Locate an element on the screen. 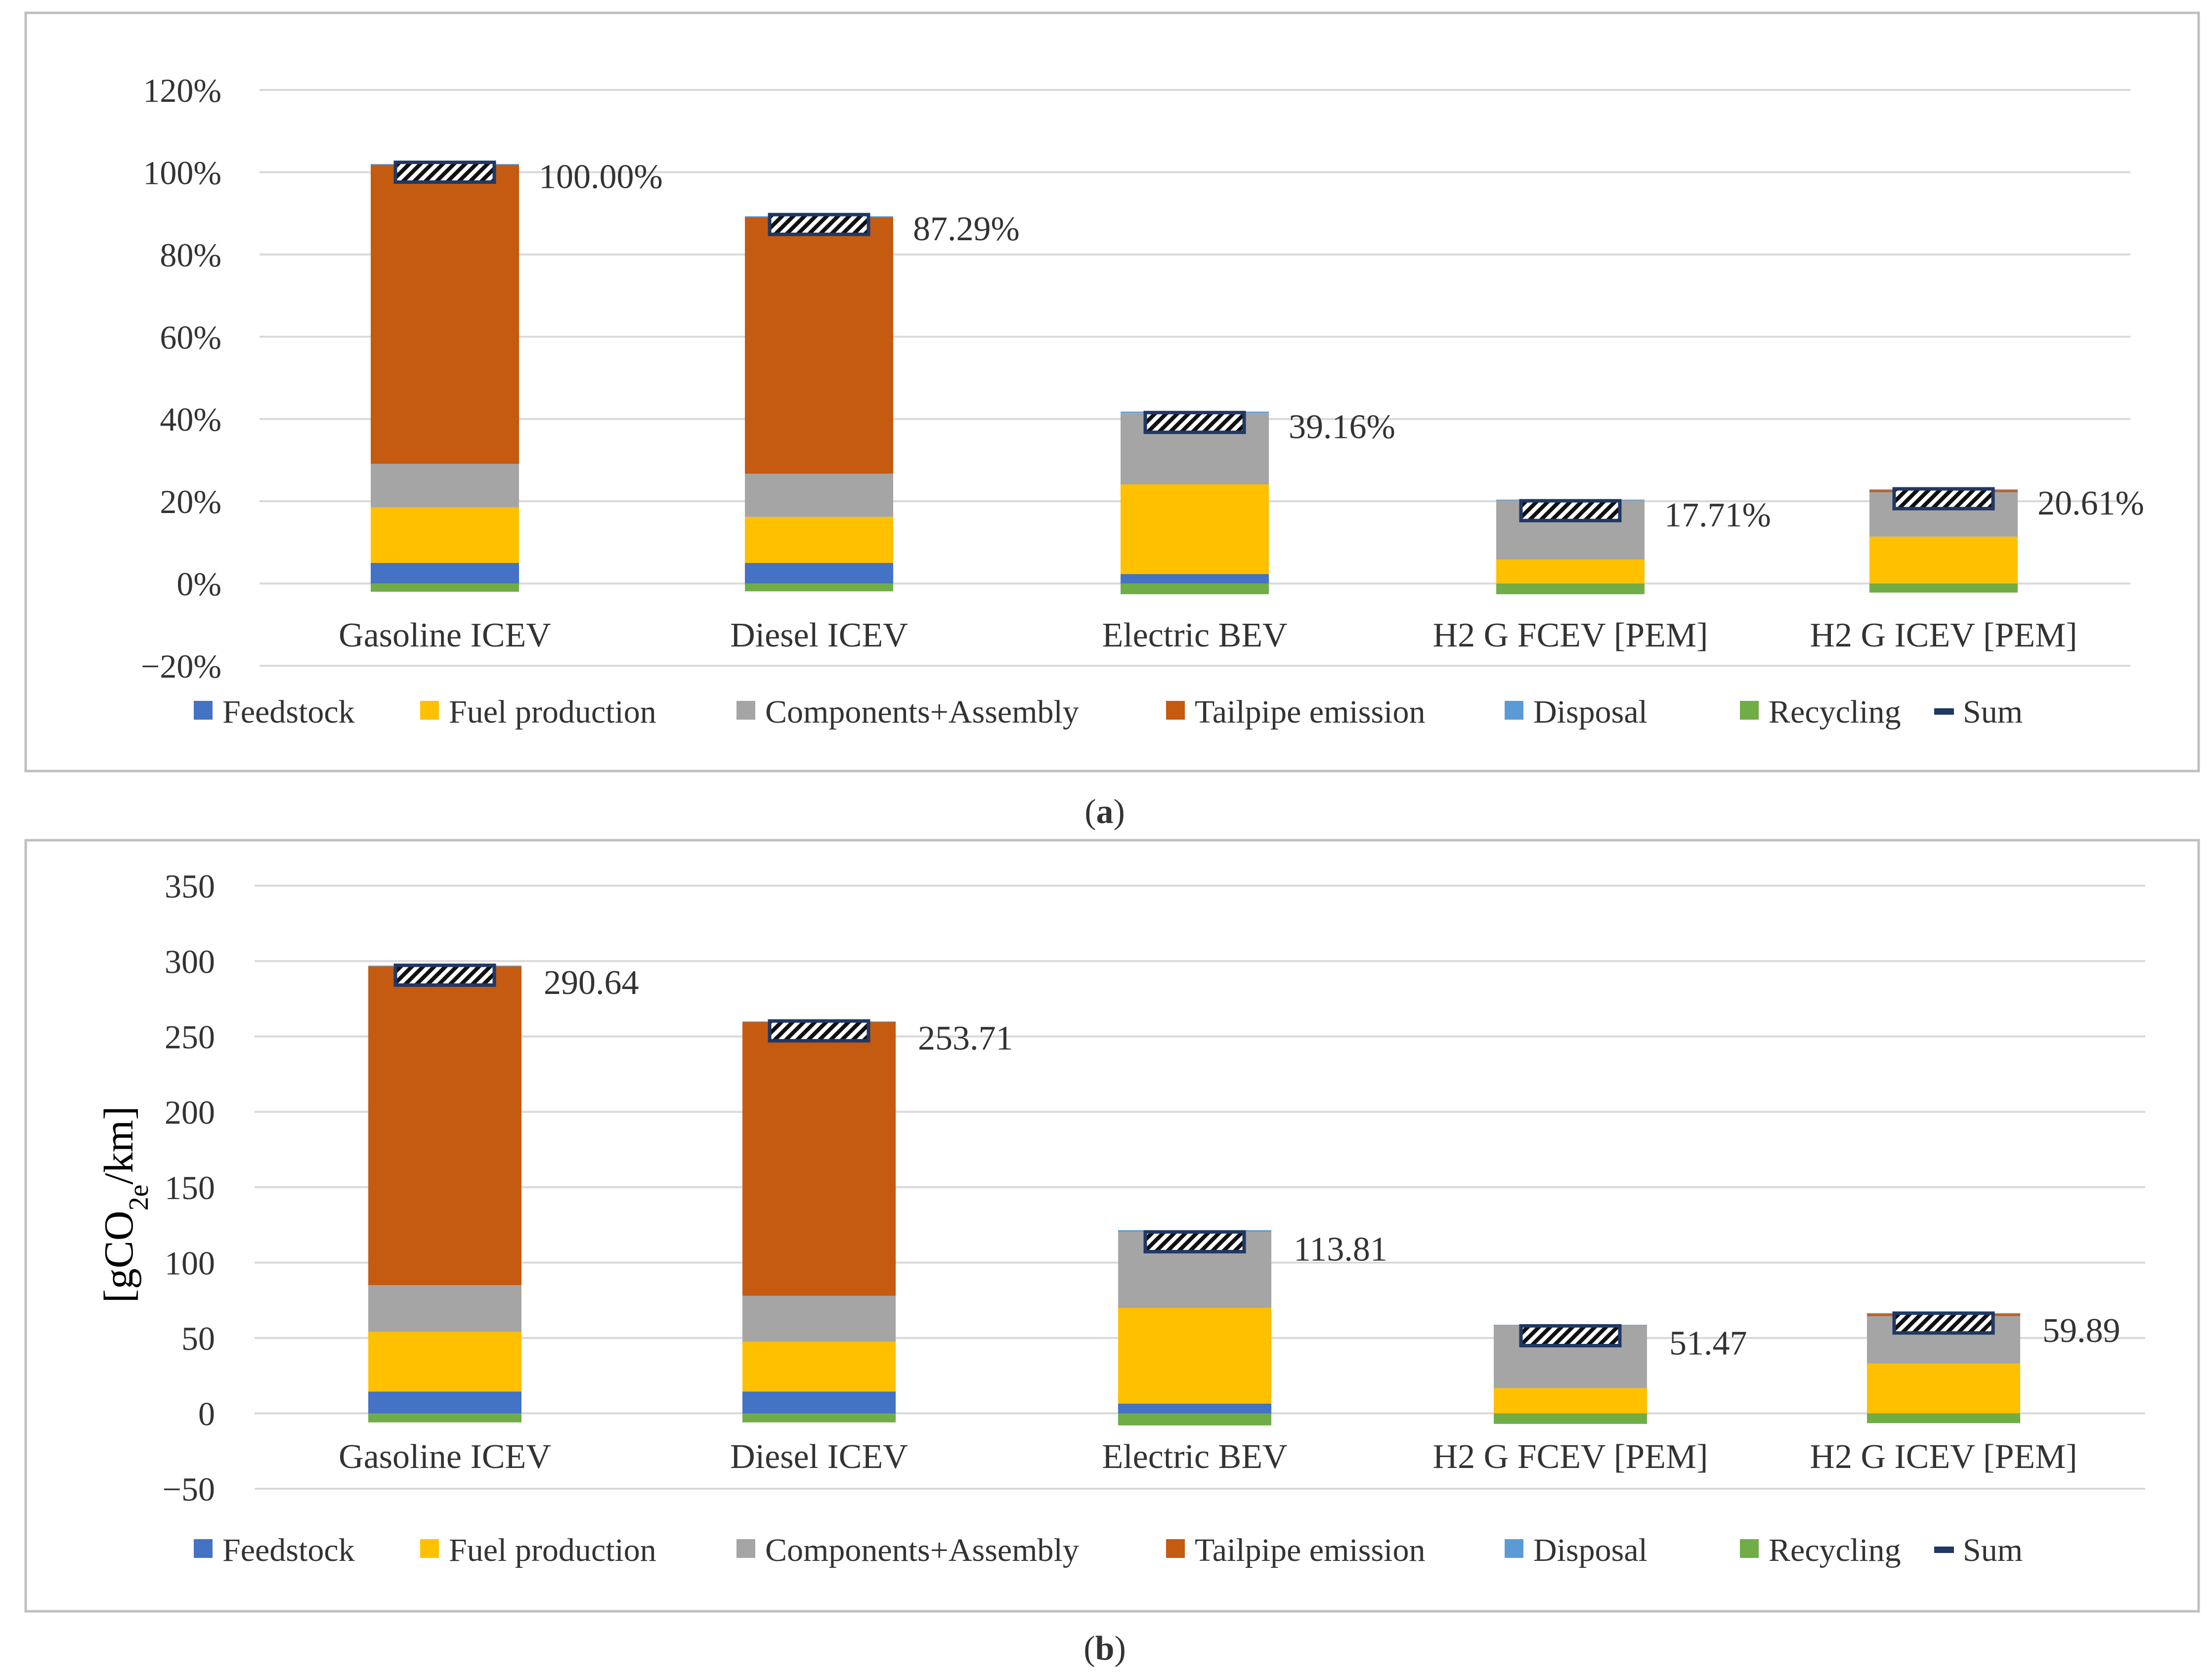 This screenshot has height=1680, width=2210. caption-b-letter: b is located at coordinates (1105, 1649).